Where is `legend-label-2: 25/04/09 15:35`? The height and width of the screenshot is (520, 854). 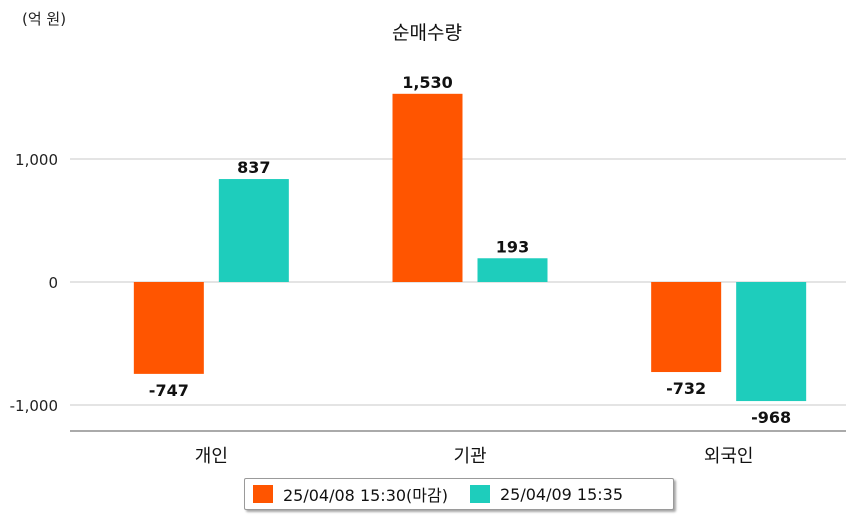 legend-label-2: 25/04/09 15:35 is located at coordinates (561, 494).